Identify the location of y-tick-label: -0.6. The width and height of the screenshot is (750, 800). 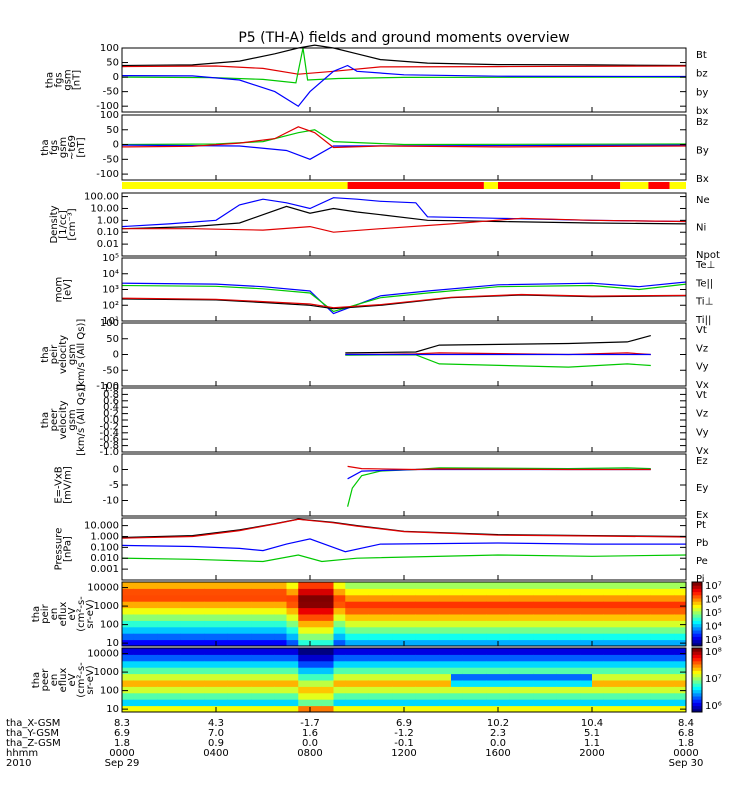
(109, 439).